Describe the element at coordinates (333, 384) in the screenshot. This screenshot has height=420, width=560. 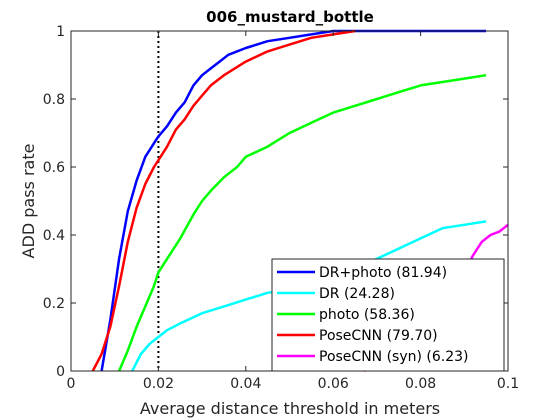
I see `x-tick-label: 0.06` at that location.